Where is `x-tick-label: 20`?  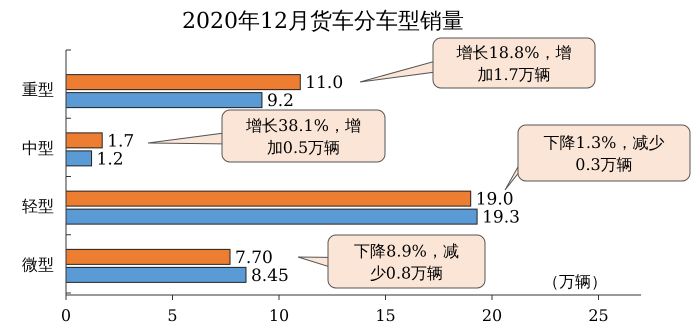
x-tick-label: 20 is located at coordinates (492, 315).